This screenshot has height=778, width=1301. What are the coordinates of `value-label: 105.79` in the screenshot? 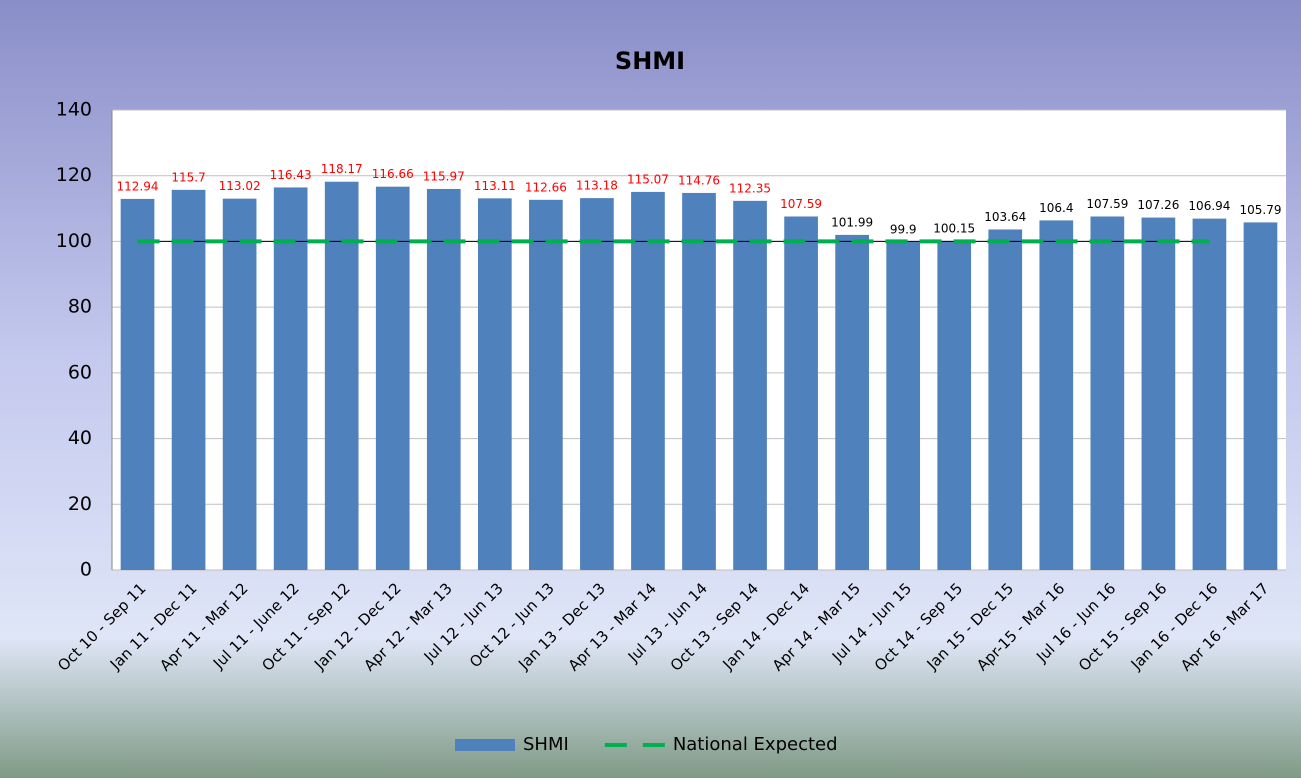 It's located at (1260, 210).